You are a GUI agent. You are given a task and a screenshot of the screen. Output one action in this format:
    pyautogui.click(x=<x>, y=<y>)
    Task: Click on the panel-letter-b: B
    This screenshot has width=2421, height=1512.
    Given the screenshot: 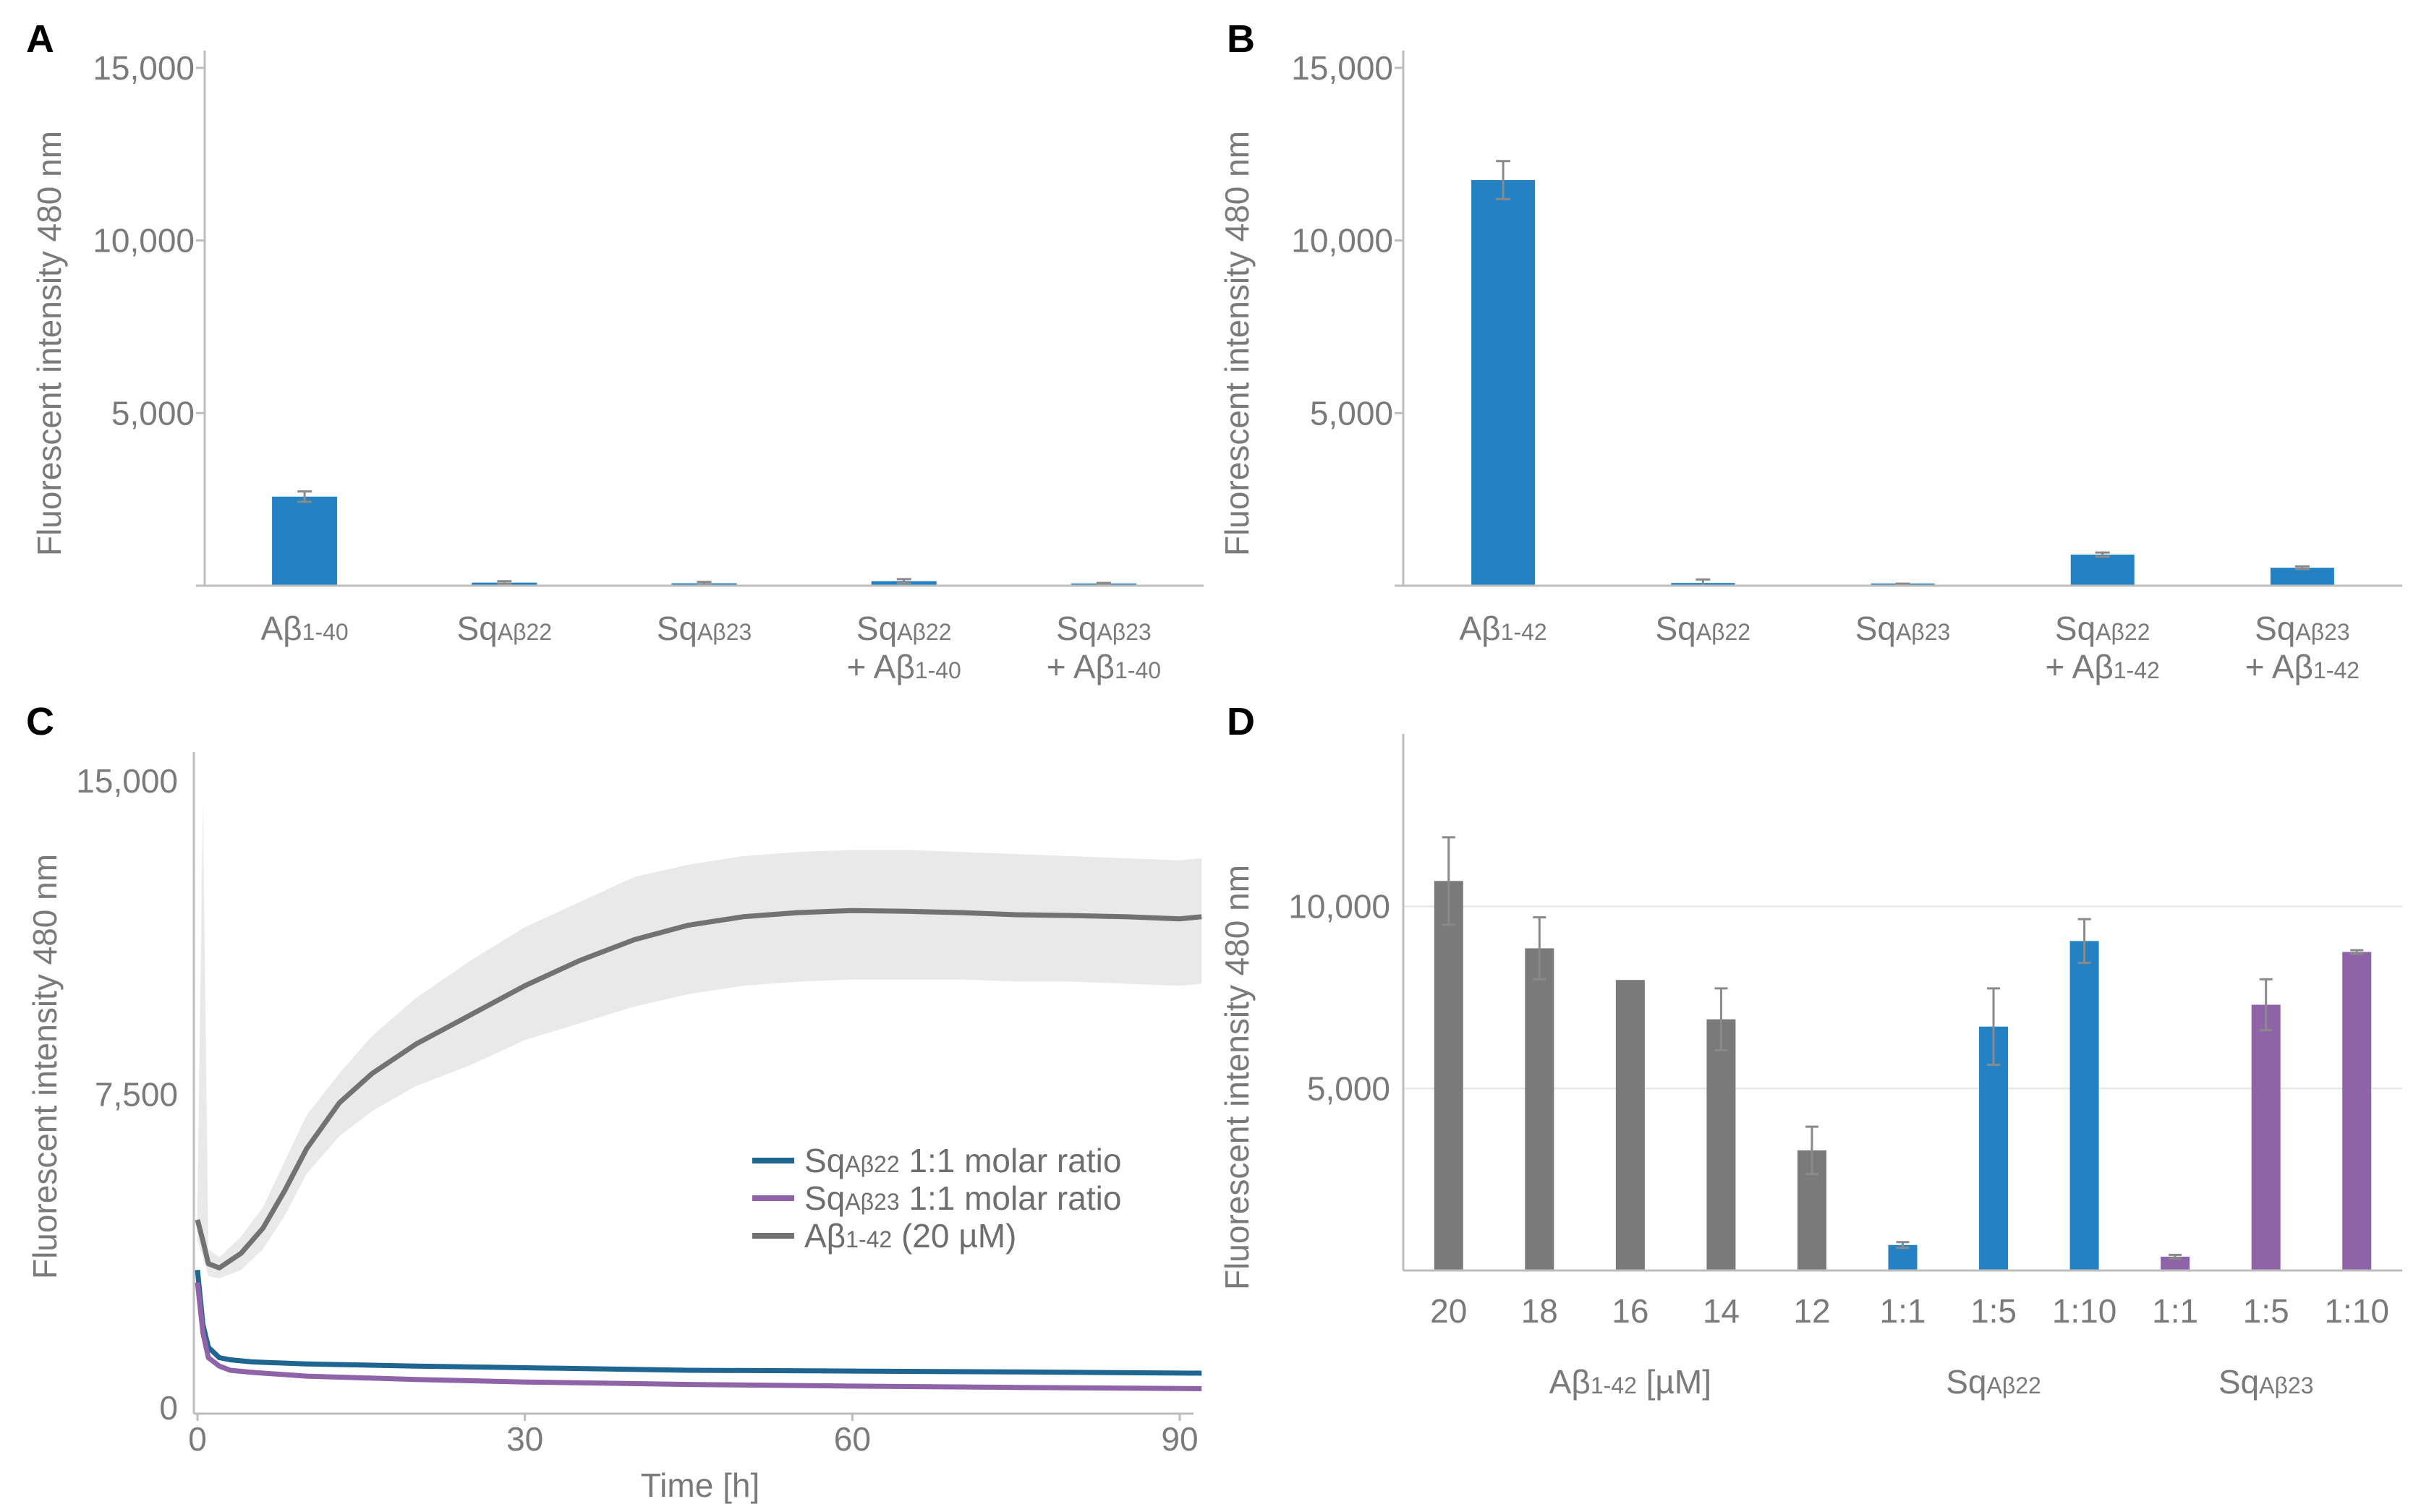 What is the action you would take?
    pyautogui.click(x=1241, y=39)
    